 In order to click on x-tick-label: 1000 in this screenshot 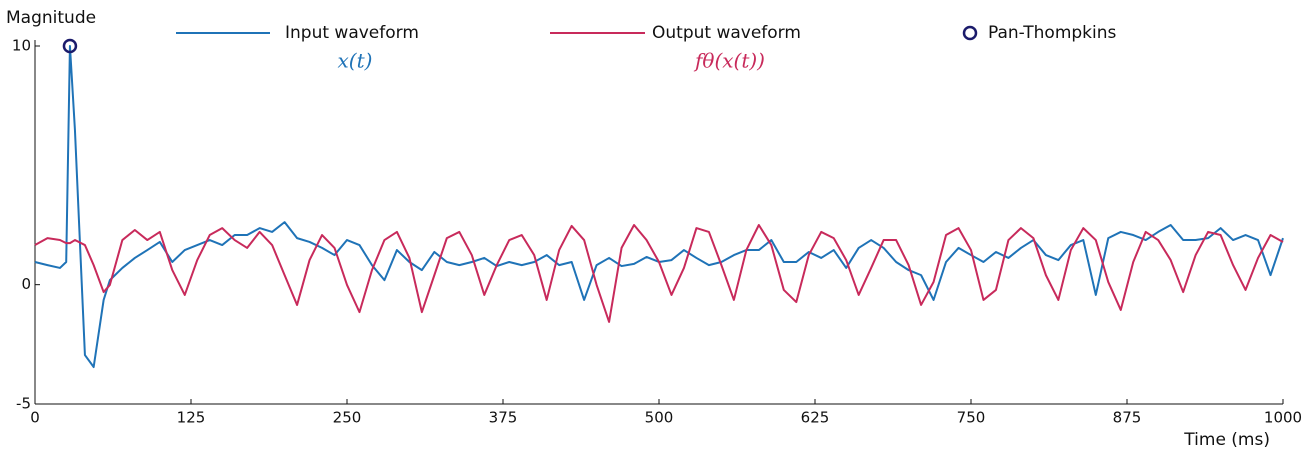, I will do `click(1283, 418)`.